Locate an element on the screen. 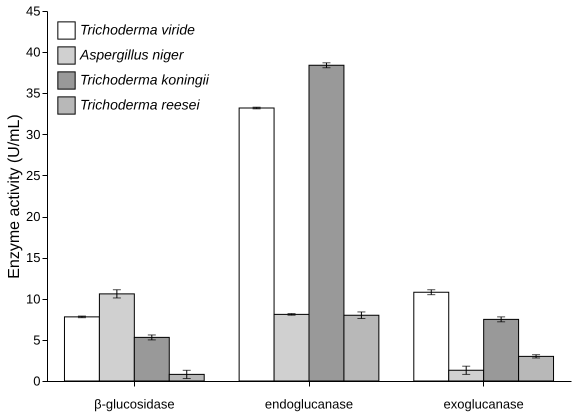 The height and width of the screenshot is (416, 576). x-tick-label: exoglucanase is located at coordinates (484, 404).